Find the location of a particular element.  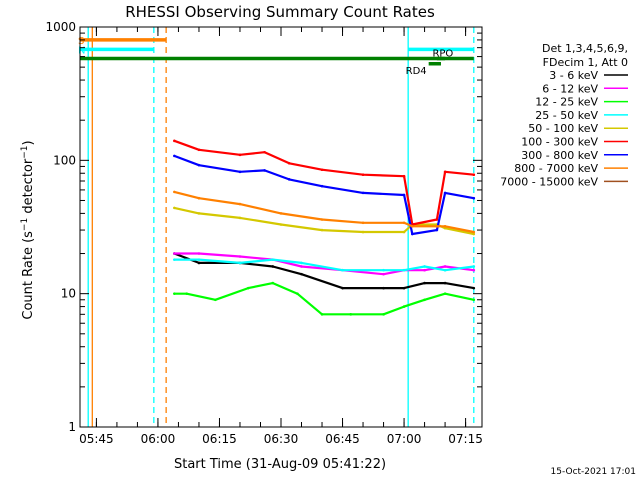

status-bar-label-1: N is located at coordinates (81, 50).